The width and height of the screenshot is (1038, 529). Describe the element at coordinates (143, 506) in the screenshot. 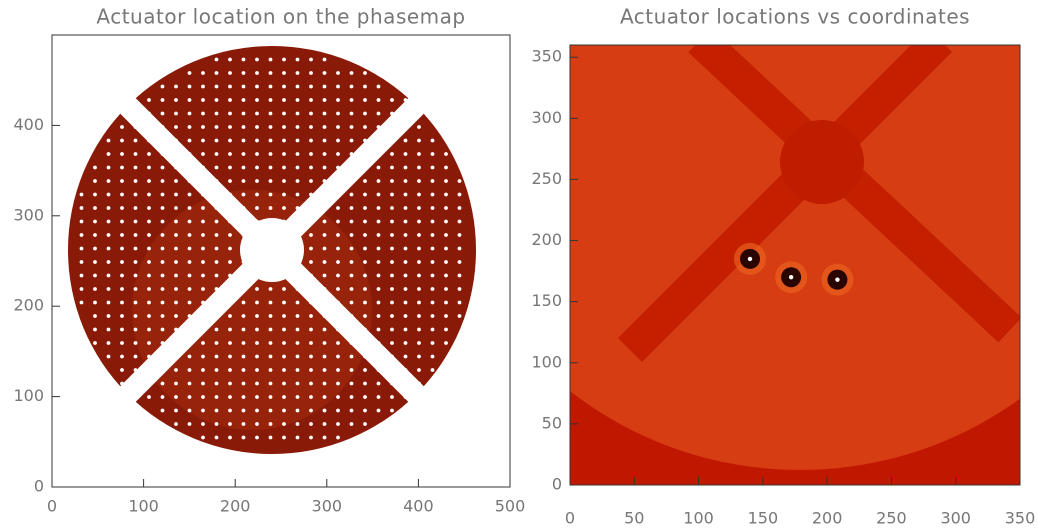

I see `x-tick-label: 100` at that location.